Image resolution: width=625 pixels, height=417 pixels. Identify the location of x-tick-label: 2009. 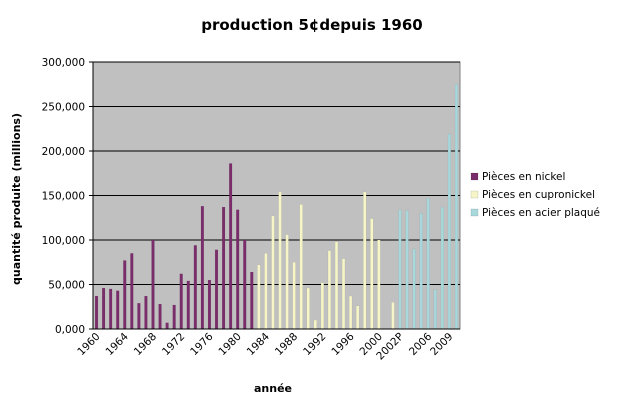
(441, 344).